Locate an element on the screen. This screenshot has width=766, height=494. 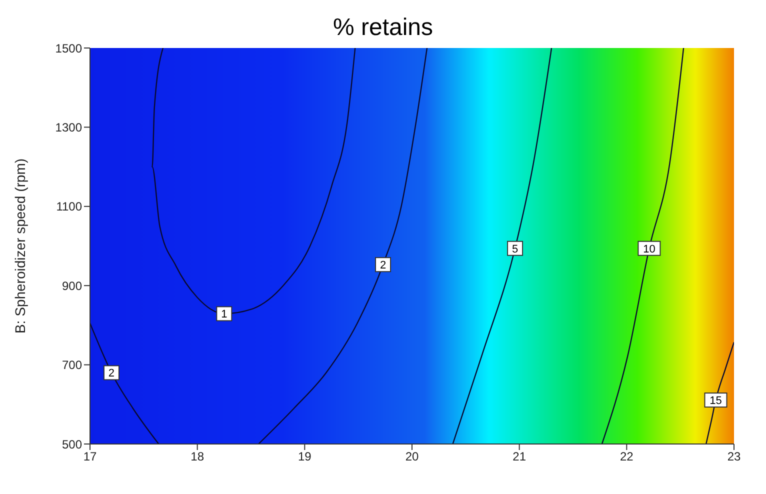
y-tick-label: 1300 is located at coordinates (68, 127).